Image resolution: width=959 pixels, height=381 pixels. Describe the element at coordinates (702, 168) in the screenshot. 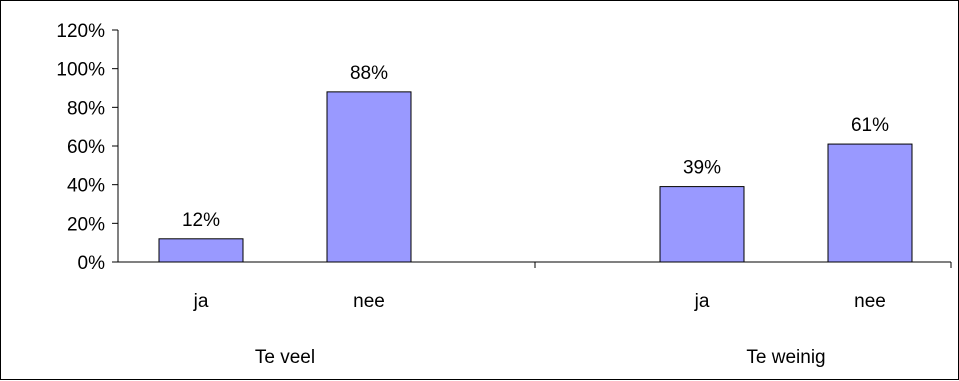

I see `data-label: 39%` at that location.